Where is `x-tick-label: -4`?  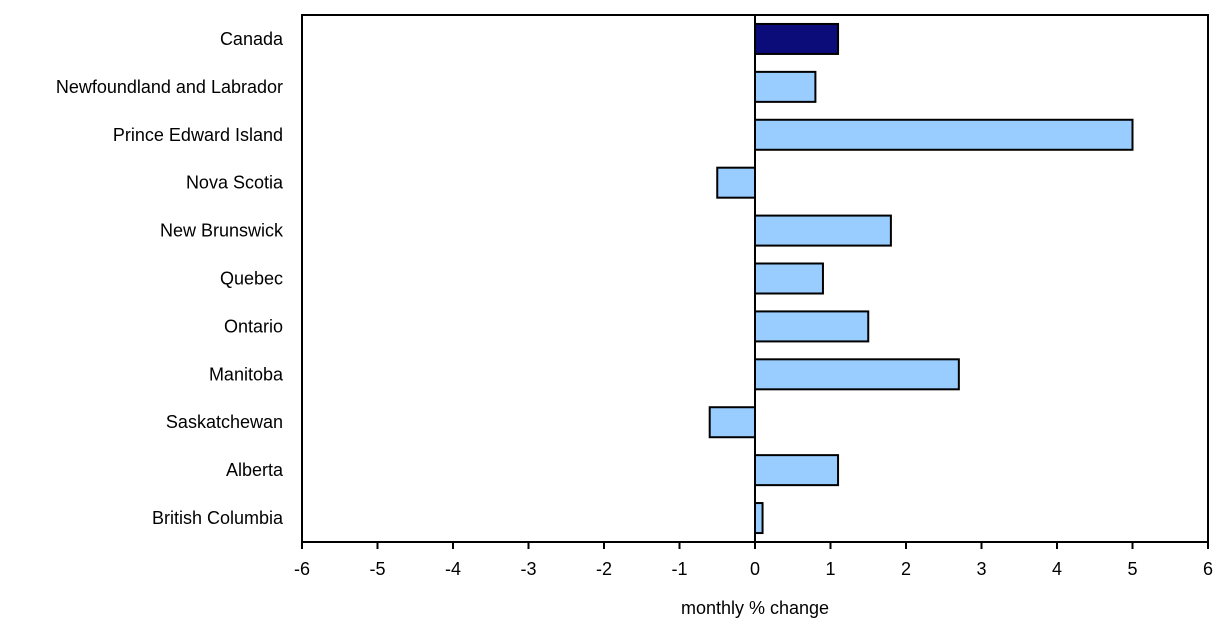 x-tick-label: -4 is located at coordinates (453, 569).